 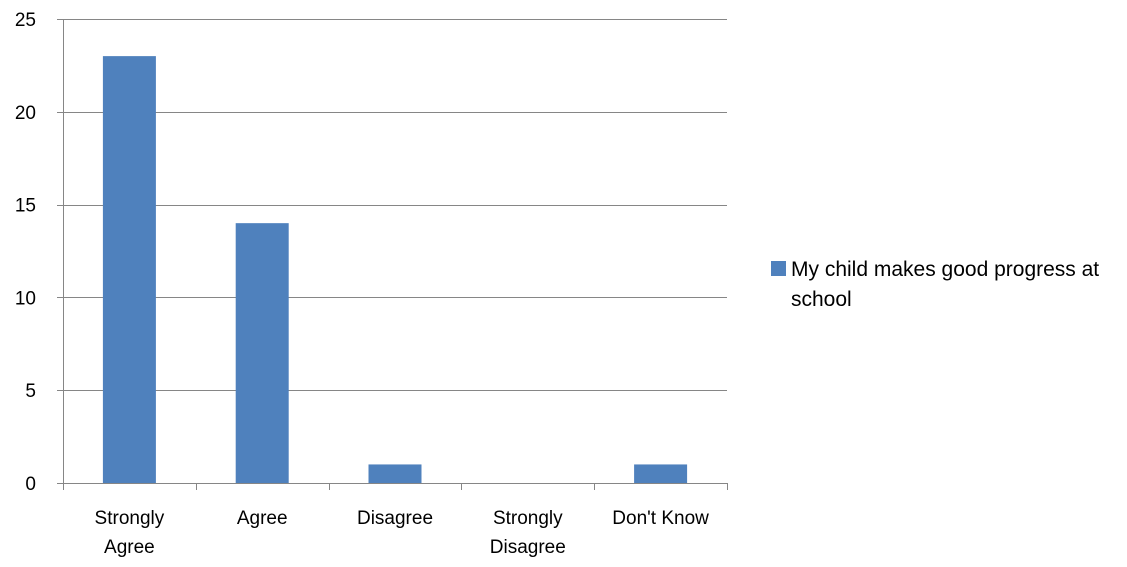 I want to click on y-tick-label: 15, so click(x=25, y=206).